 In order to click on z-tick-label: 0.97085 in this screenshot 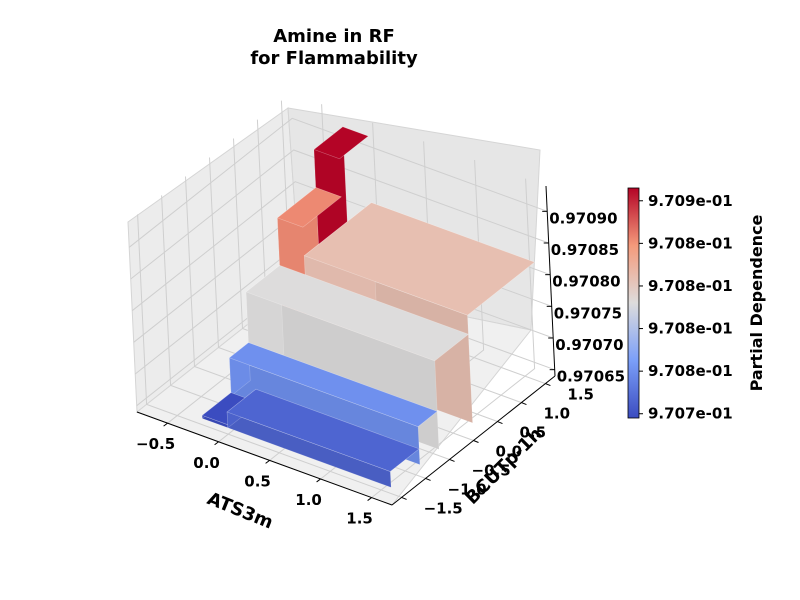, I will do `click(585, 250)`.